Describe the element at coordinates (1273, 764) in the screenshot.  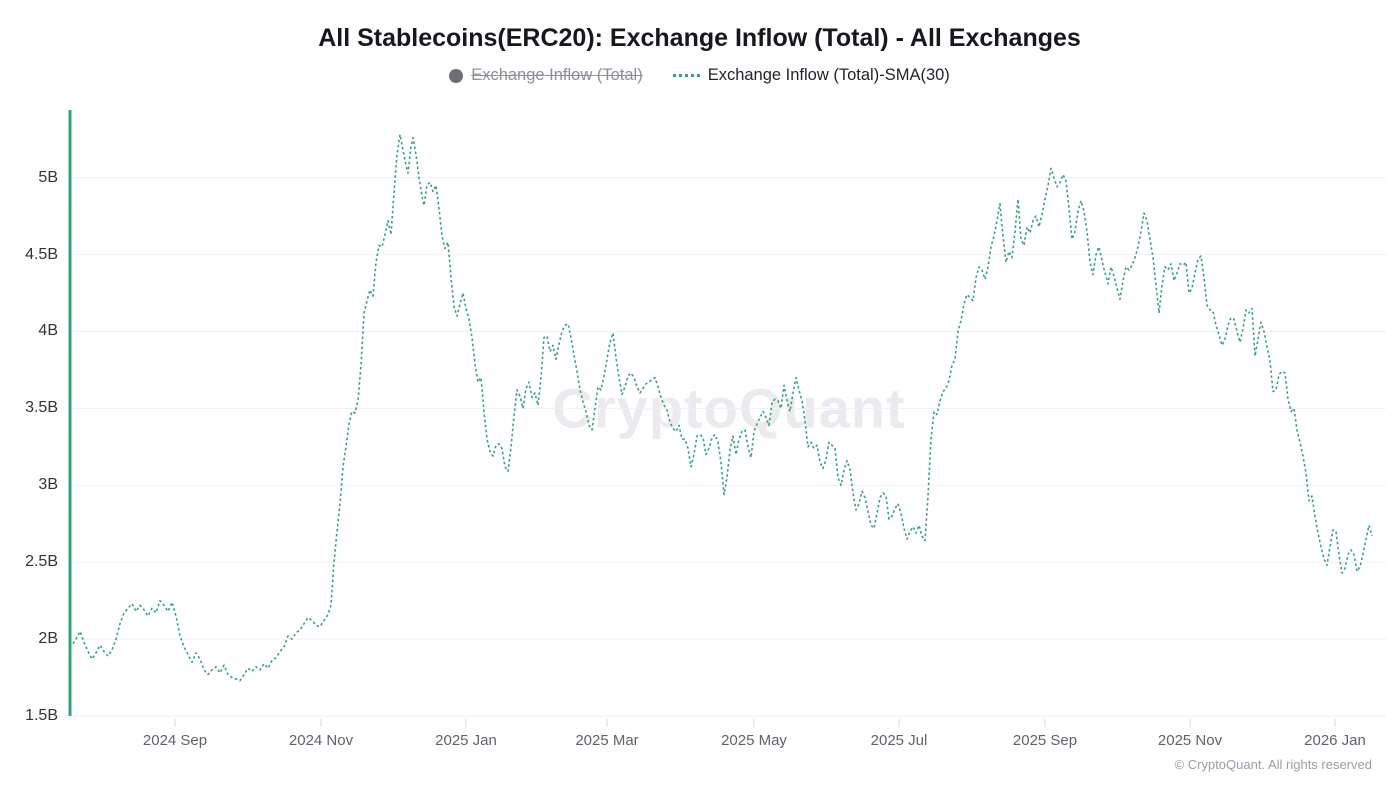
I see `copyright-text: © CryptoQuant. All rights reserved` at that location.